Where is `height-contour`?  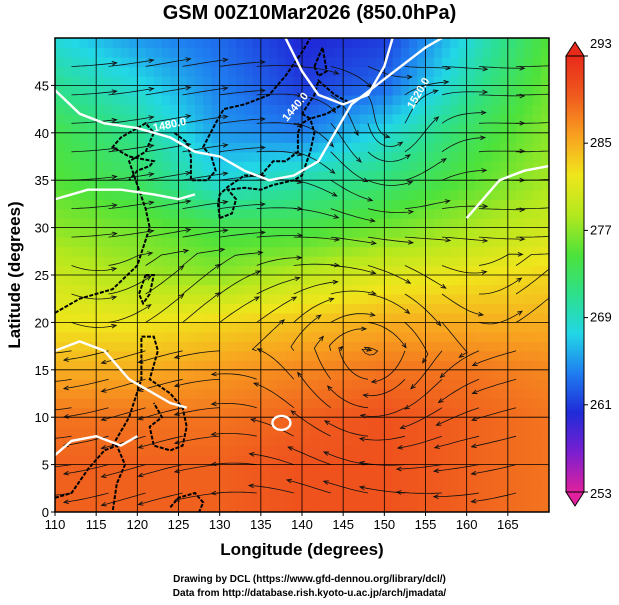
height-contour is located at coordinates (249, 110).